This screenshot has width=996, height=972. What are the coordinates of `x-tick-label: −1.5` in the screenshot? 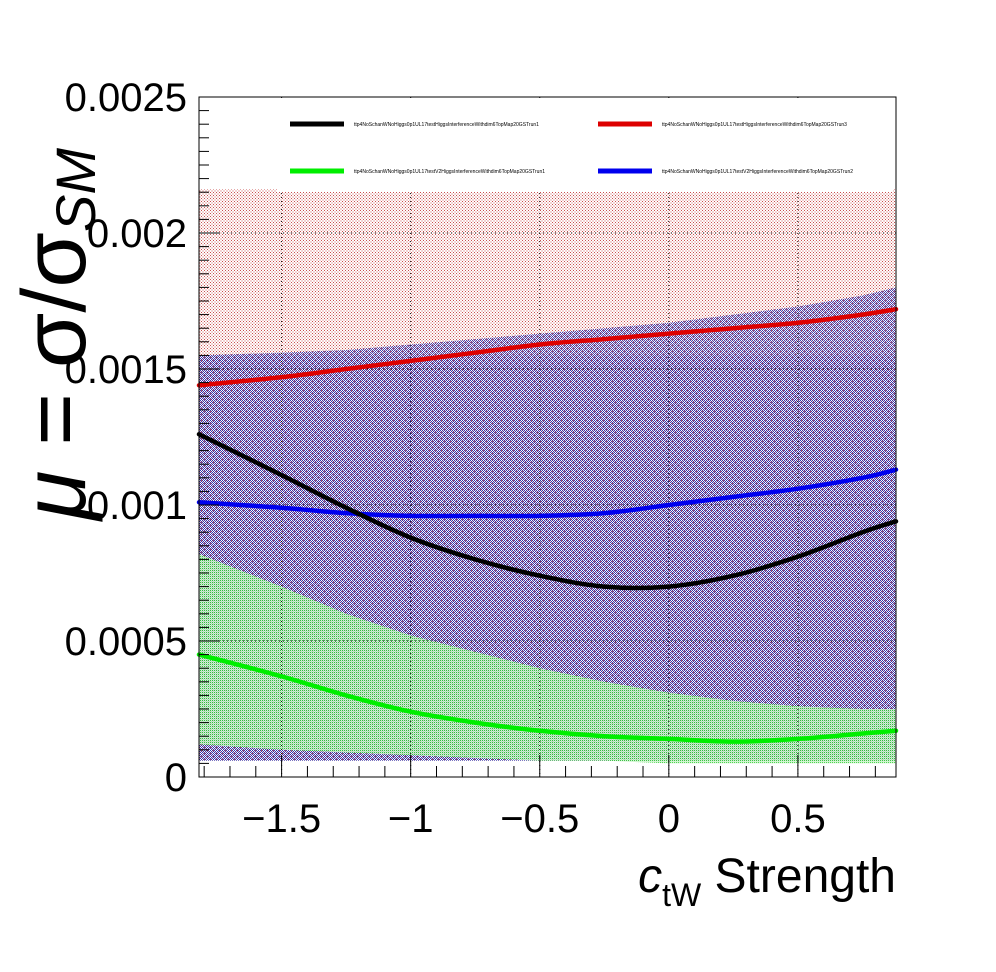 It's located at (281, 819).